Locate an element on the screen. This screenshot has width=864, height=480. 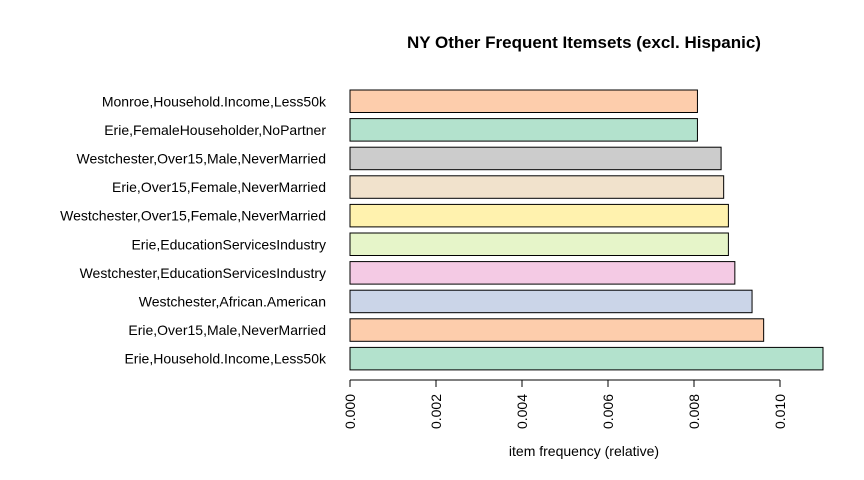
category-label: Erie,FemaleHouseholder,NoPartner is located at coordinates (215, 130).